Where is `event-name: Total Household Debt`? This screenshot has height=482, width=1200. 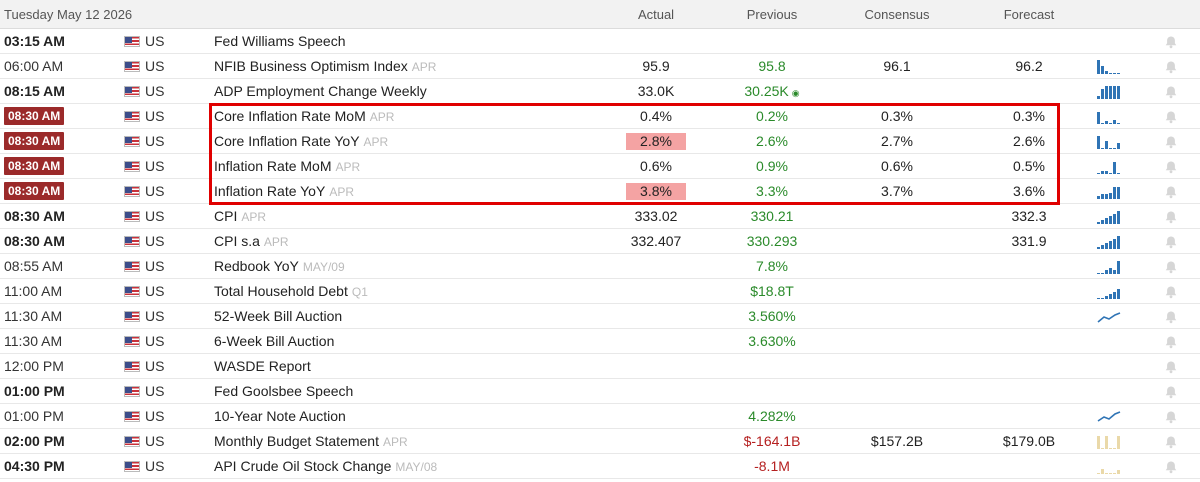
event-name: Total Household Debt is located at coordinates (281, 291).